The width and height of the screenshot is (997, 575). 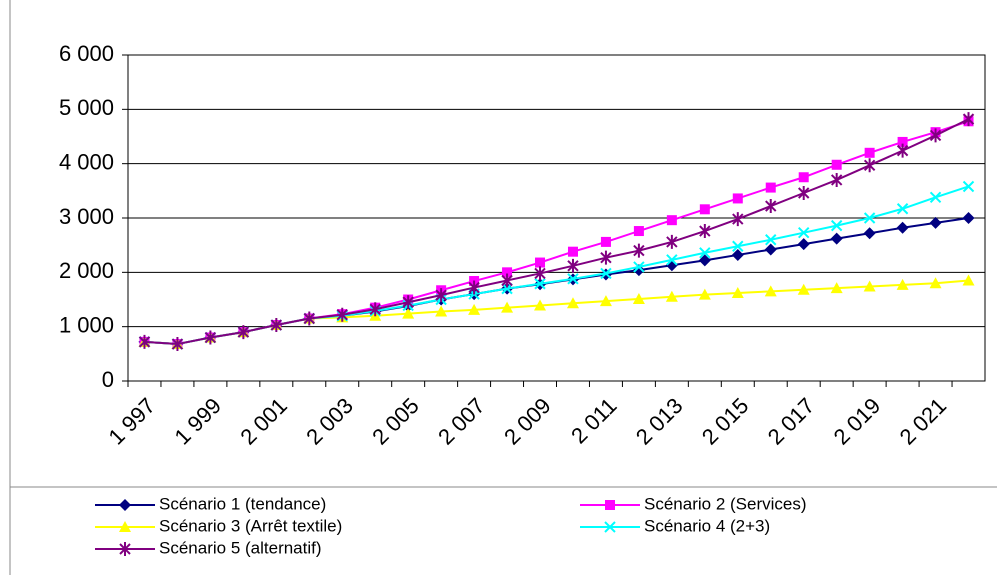 What do you see at coordinates (197, 421) in the screenshot?
I see `x-tick-label: 1 999` at bounding box center [197, 421].